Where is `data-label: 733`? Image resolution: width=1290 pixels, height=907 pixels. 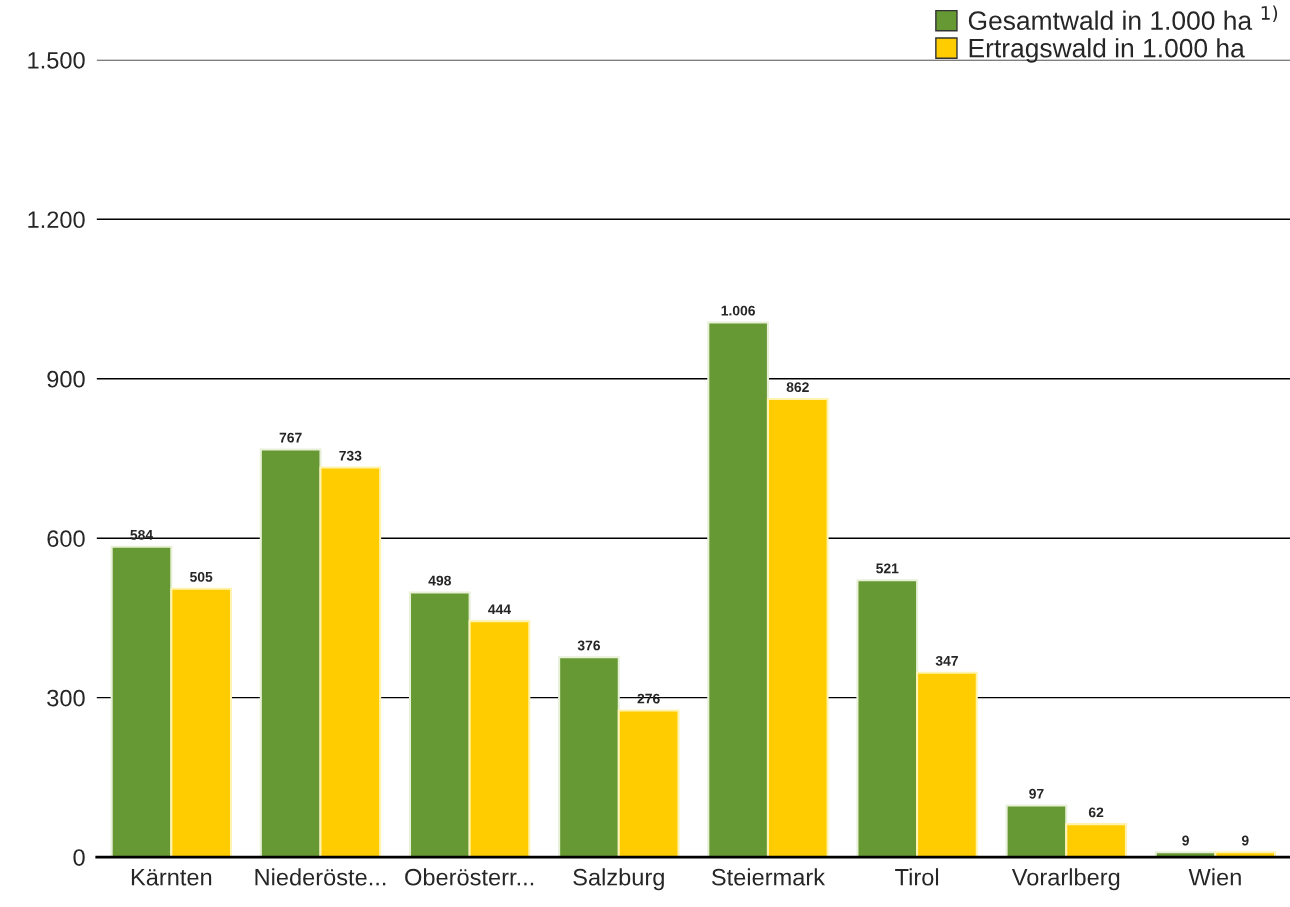 data-label: 733 is located at coordinates (350, 455).